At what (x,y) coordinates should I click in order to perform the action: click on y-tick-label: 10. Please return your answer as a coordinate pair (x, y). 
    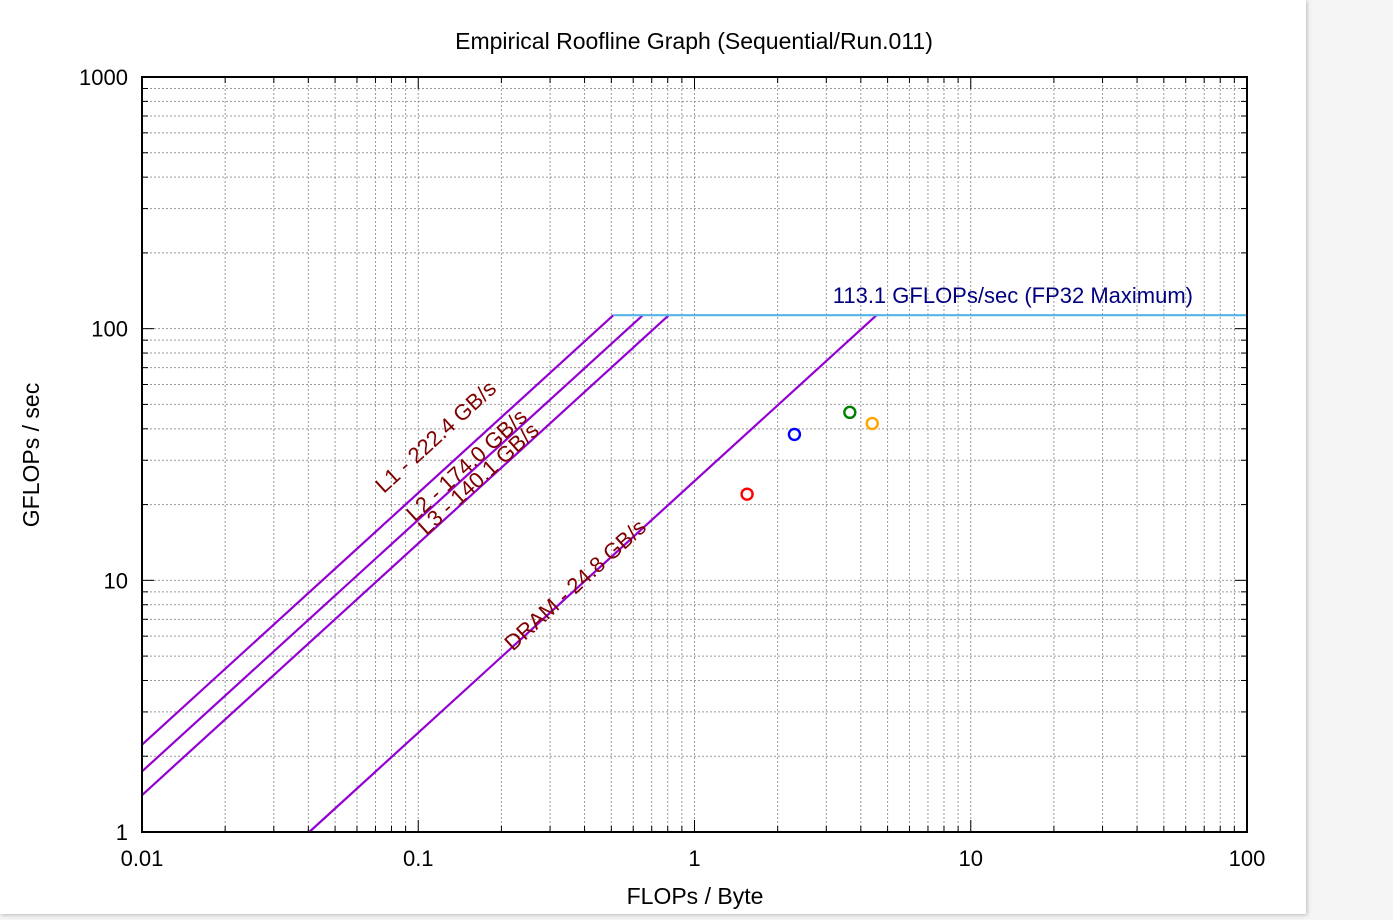
    Looking at the image, I should click on (116, 580).